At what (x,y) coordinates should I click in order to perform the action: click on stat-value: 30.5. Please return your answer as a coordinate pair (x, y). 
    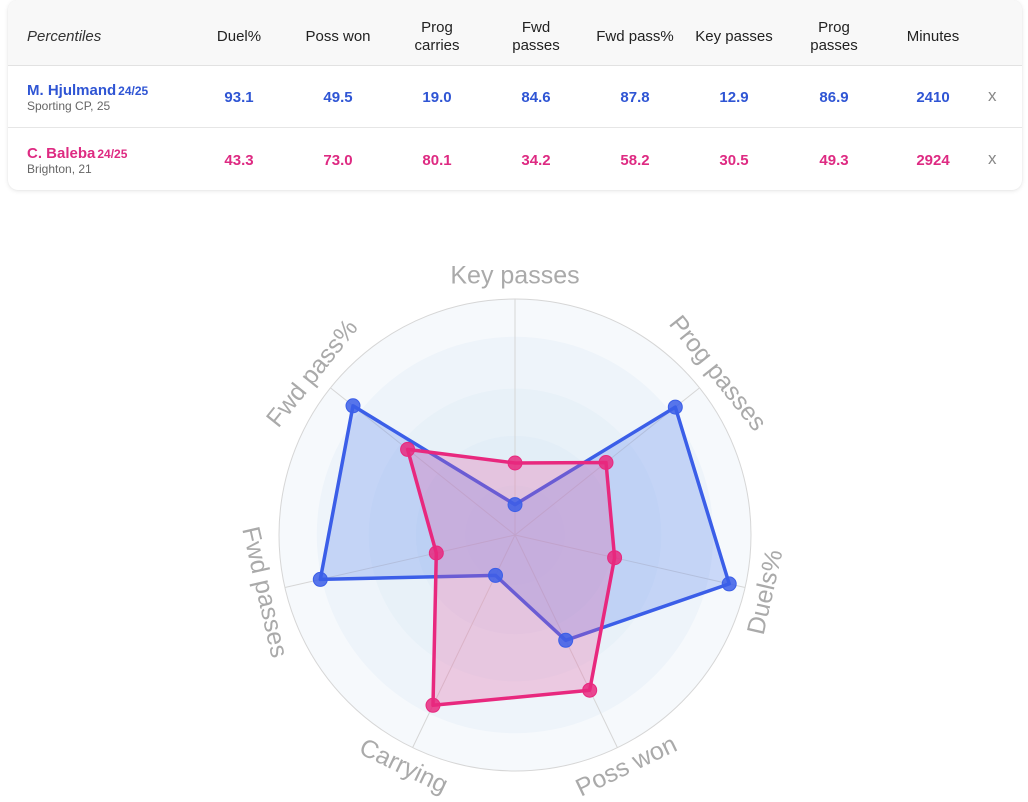
    Looking at the image, I should click on (734, 160).